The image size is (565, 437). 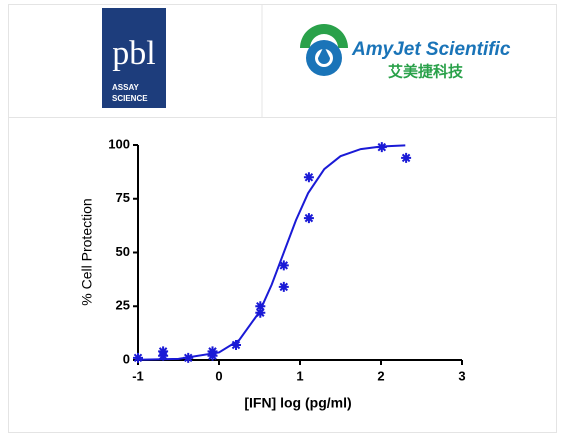 I want to click on x-tick-label: 2, so click(x=380, y=375).